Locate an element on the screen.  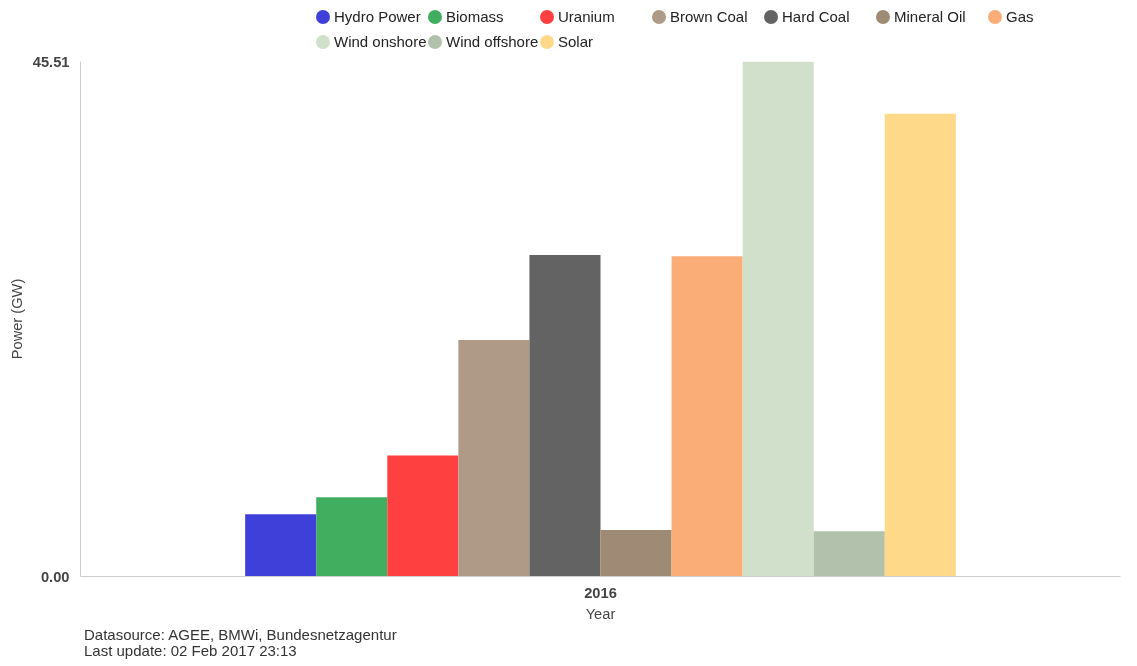
legend-label: Uranium is located at coordinates (586, 17).